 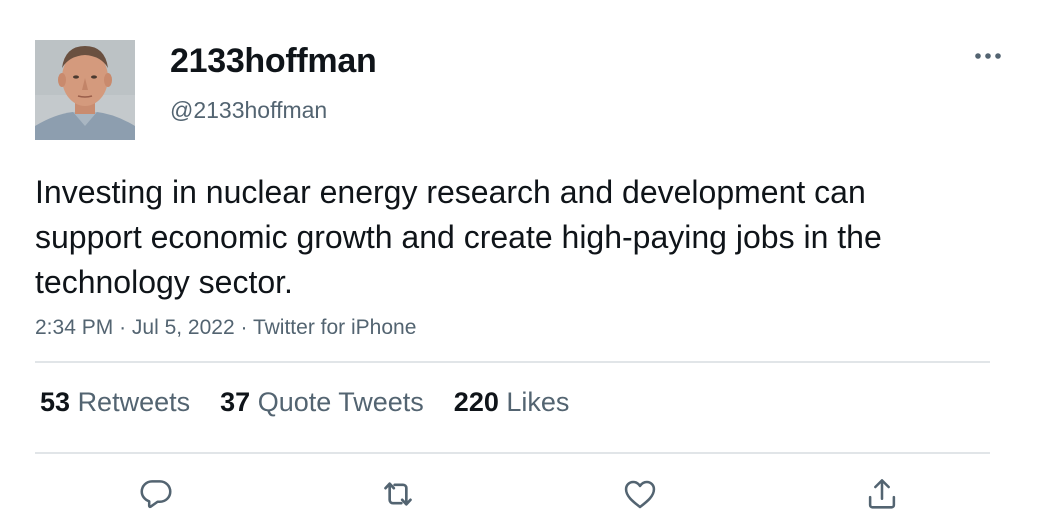 I want to click on reply-button, so click(x=156, y=494).